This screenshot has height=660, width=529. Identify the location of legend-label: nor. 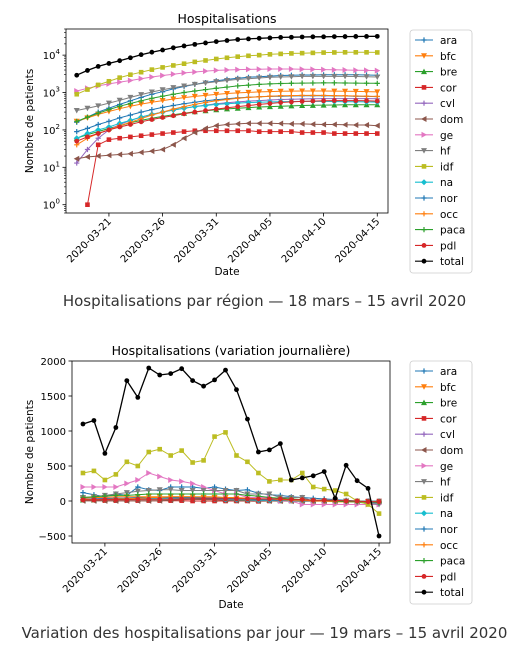
(449, 530).